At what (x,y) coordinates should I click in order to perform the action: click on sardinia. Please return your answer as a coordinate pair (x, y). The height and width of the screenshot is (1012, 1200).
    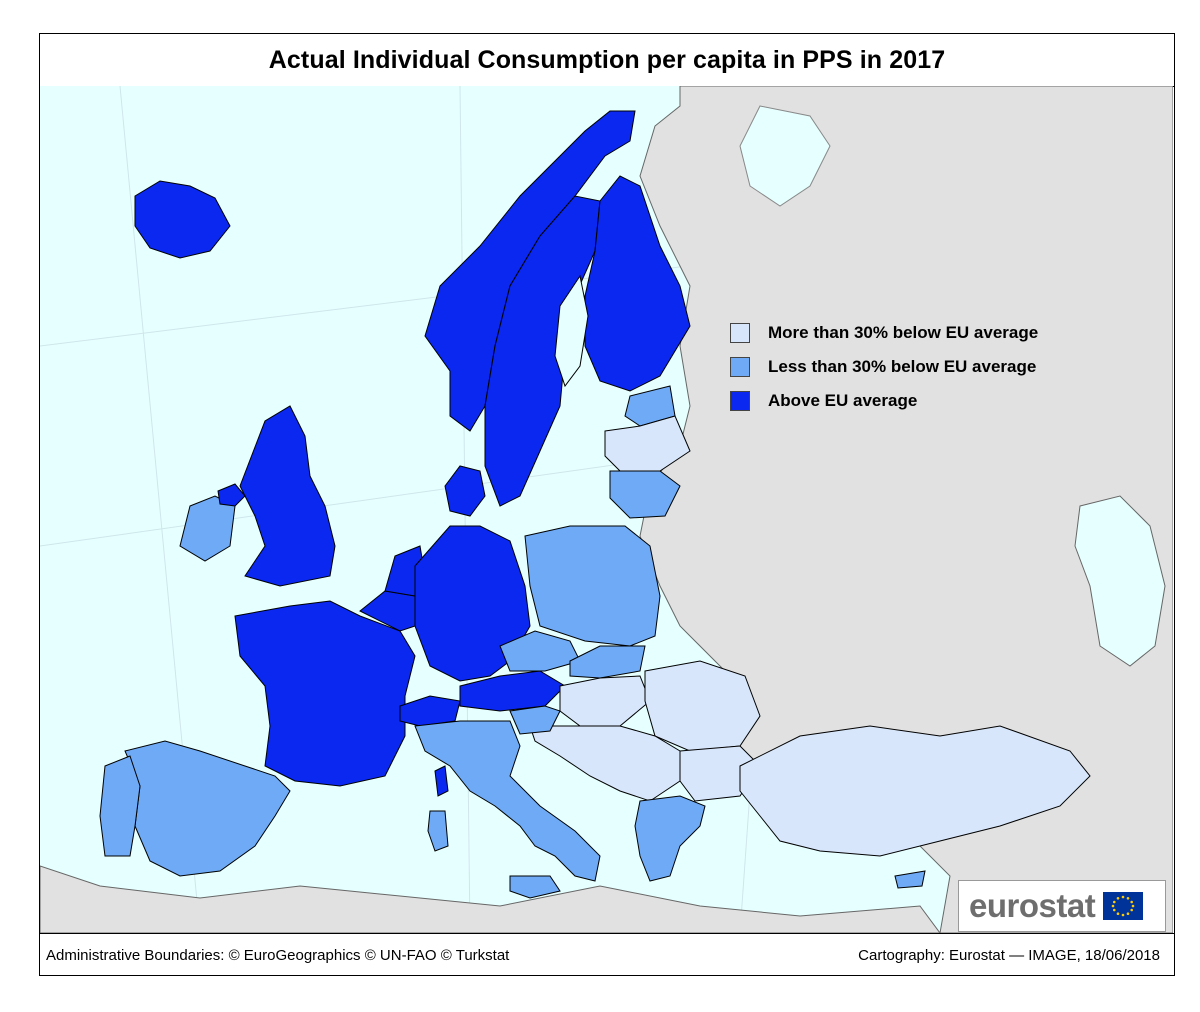
    Looking at the image, I should click on (438, 831).